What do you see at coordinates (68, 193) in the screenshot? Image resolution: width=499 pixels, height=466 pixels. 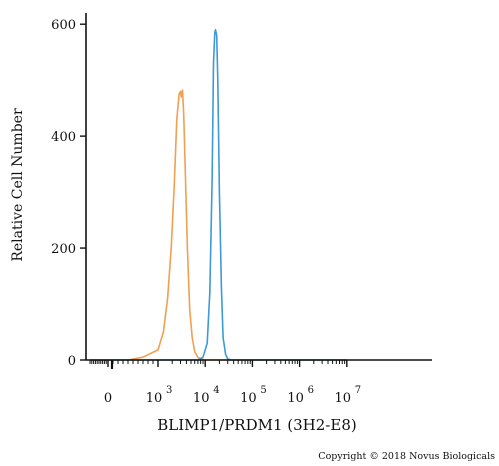 I see `y-ticks: 0 200 400 600` at bounding box center [68, 193].